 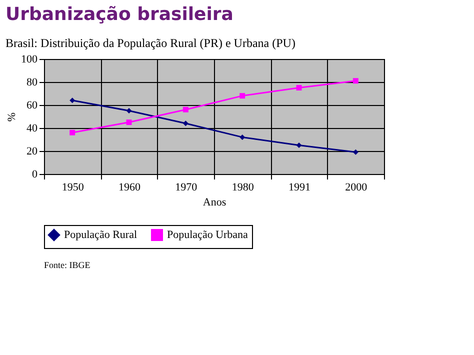 What do you see at coordinates (32, 82) in the screenshot?
I see `y-tick-label: 80` at bounding box center [32, 82].